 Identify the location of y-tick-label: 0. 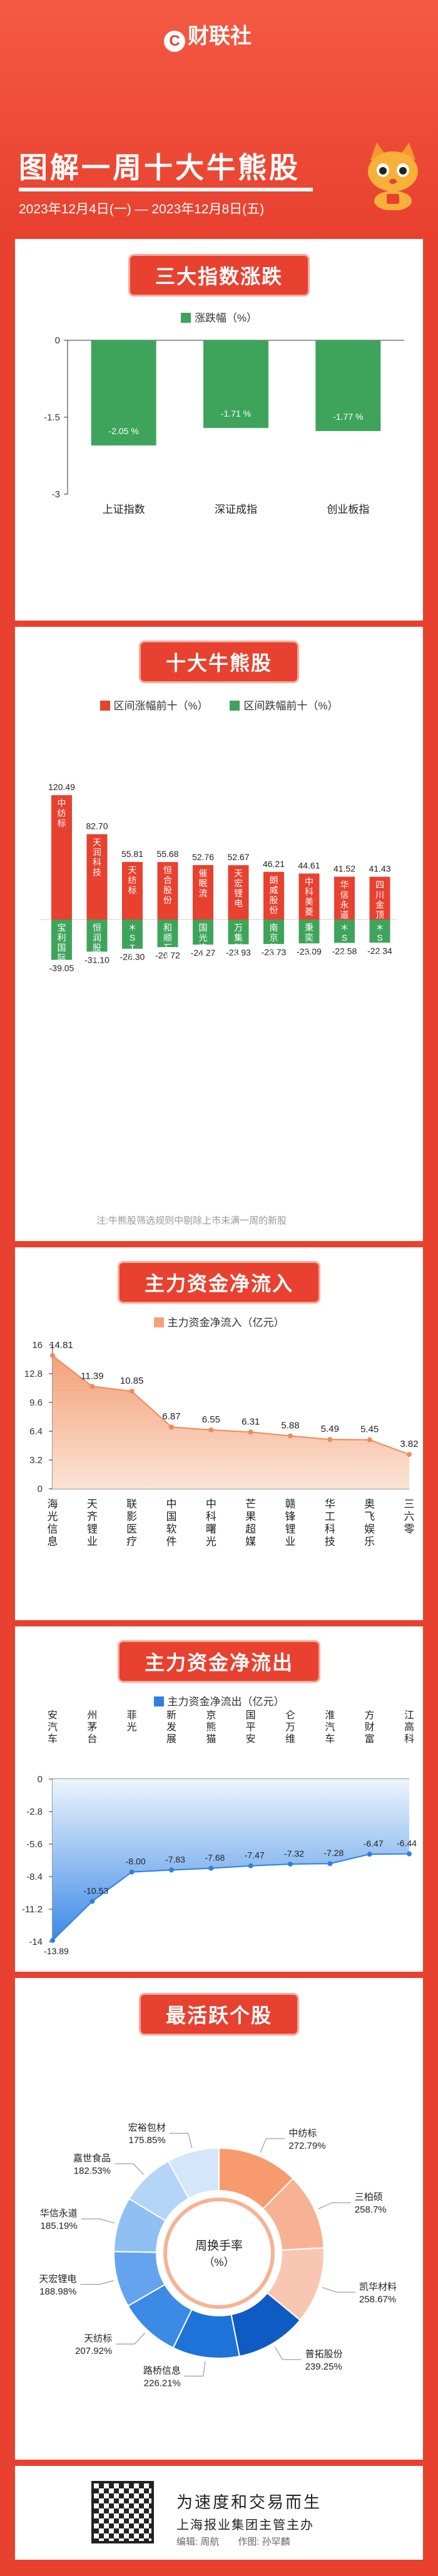
(40, 1779).